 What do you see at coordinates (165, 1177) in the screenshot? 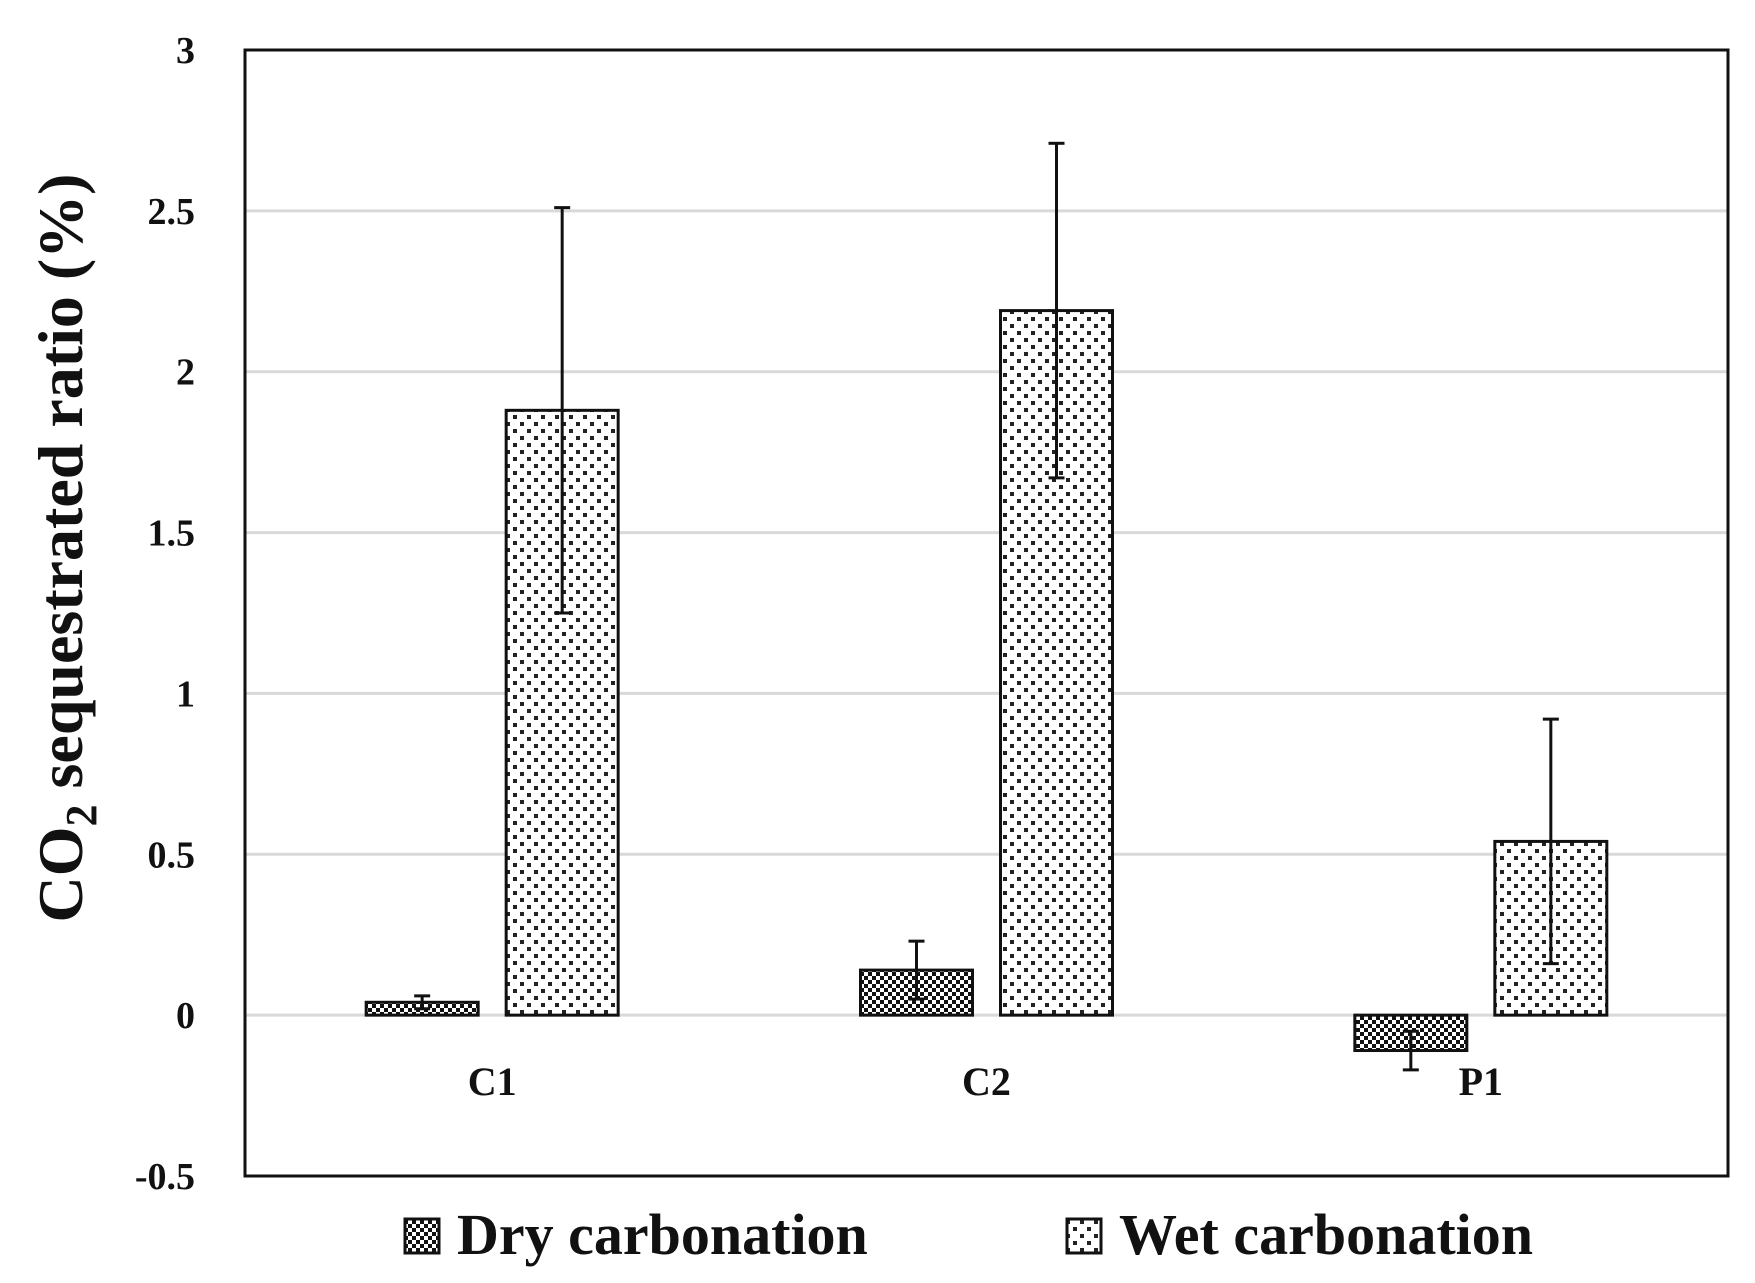
I see `y-tick-label: -0.5` at bounding box center [165, 1177].